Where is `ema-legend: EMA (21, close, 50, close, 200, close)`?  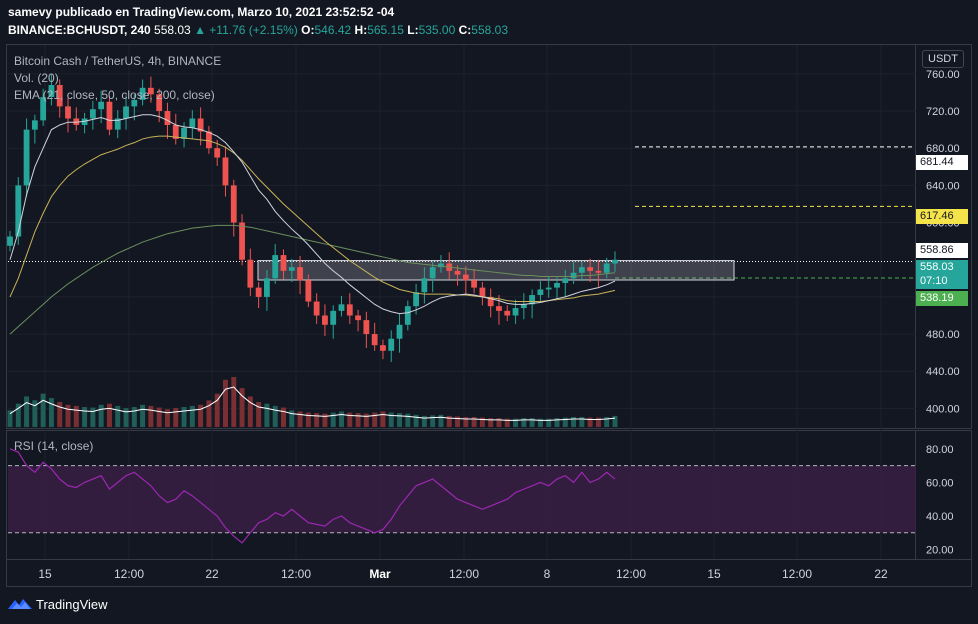 ema-legend: EMA (21, close, 50, close, 200, close) is located at coordinates (114, 95).